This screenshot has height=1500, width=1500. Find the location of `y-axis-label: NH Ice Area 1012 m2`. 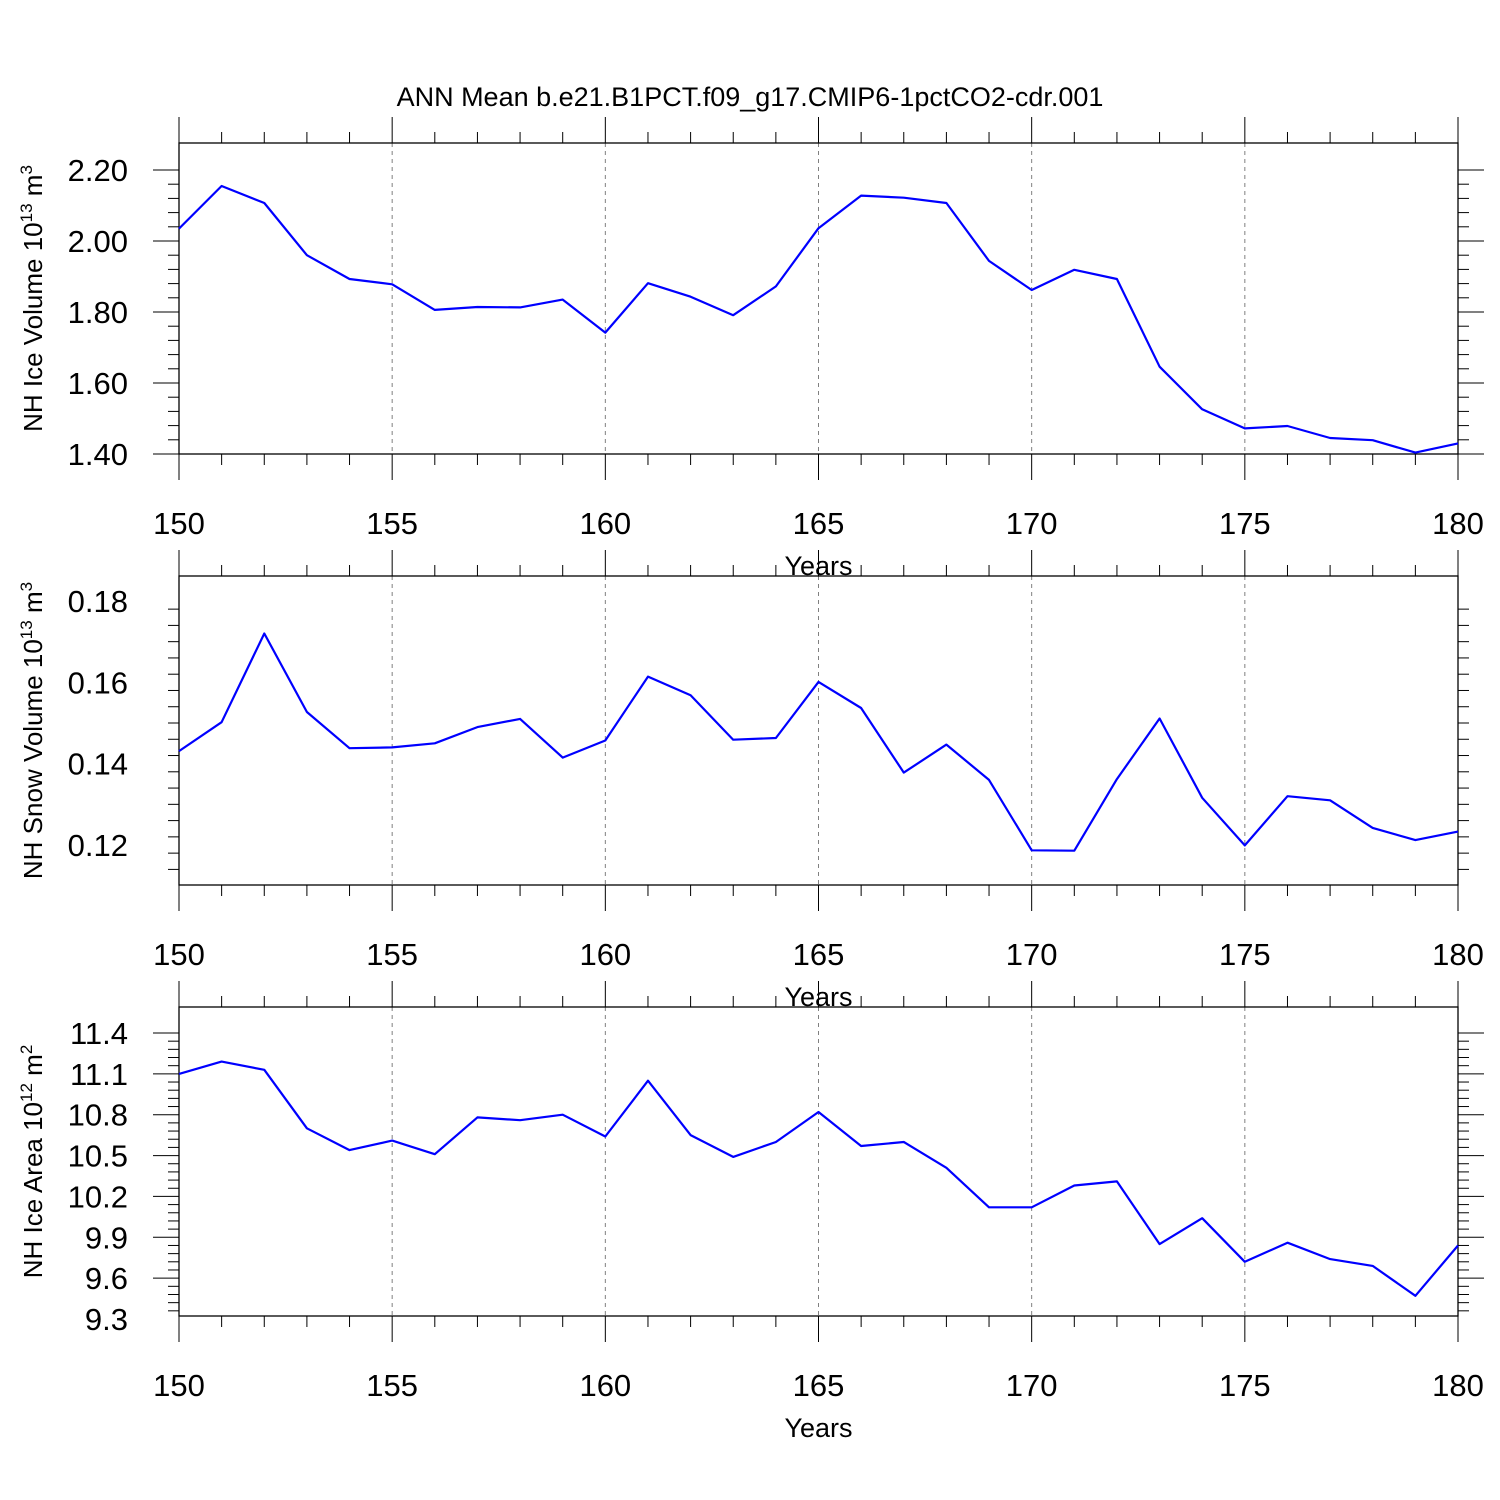

y-axis-label: NH Ice Area 1012 m2 is located at coordinates (32, 1162).